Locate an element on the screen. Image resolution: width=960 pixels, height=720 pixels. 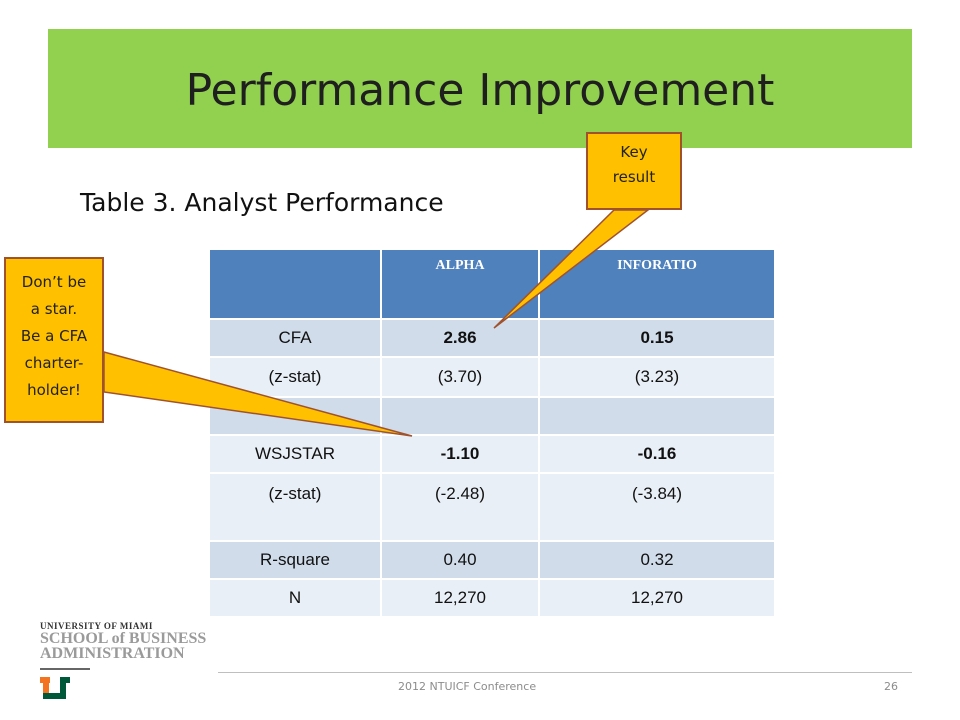
inforatio-value: (3.23) is located at coordinates (657, 377).